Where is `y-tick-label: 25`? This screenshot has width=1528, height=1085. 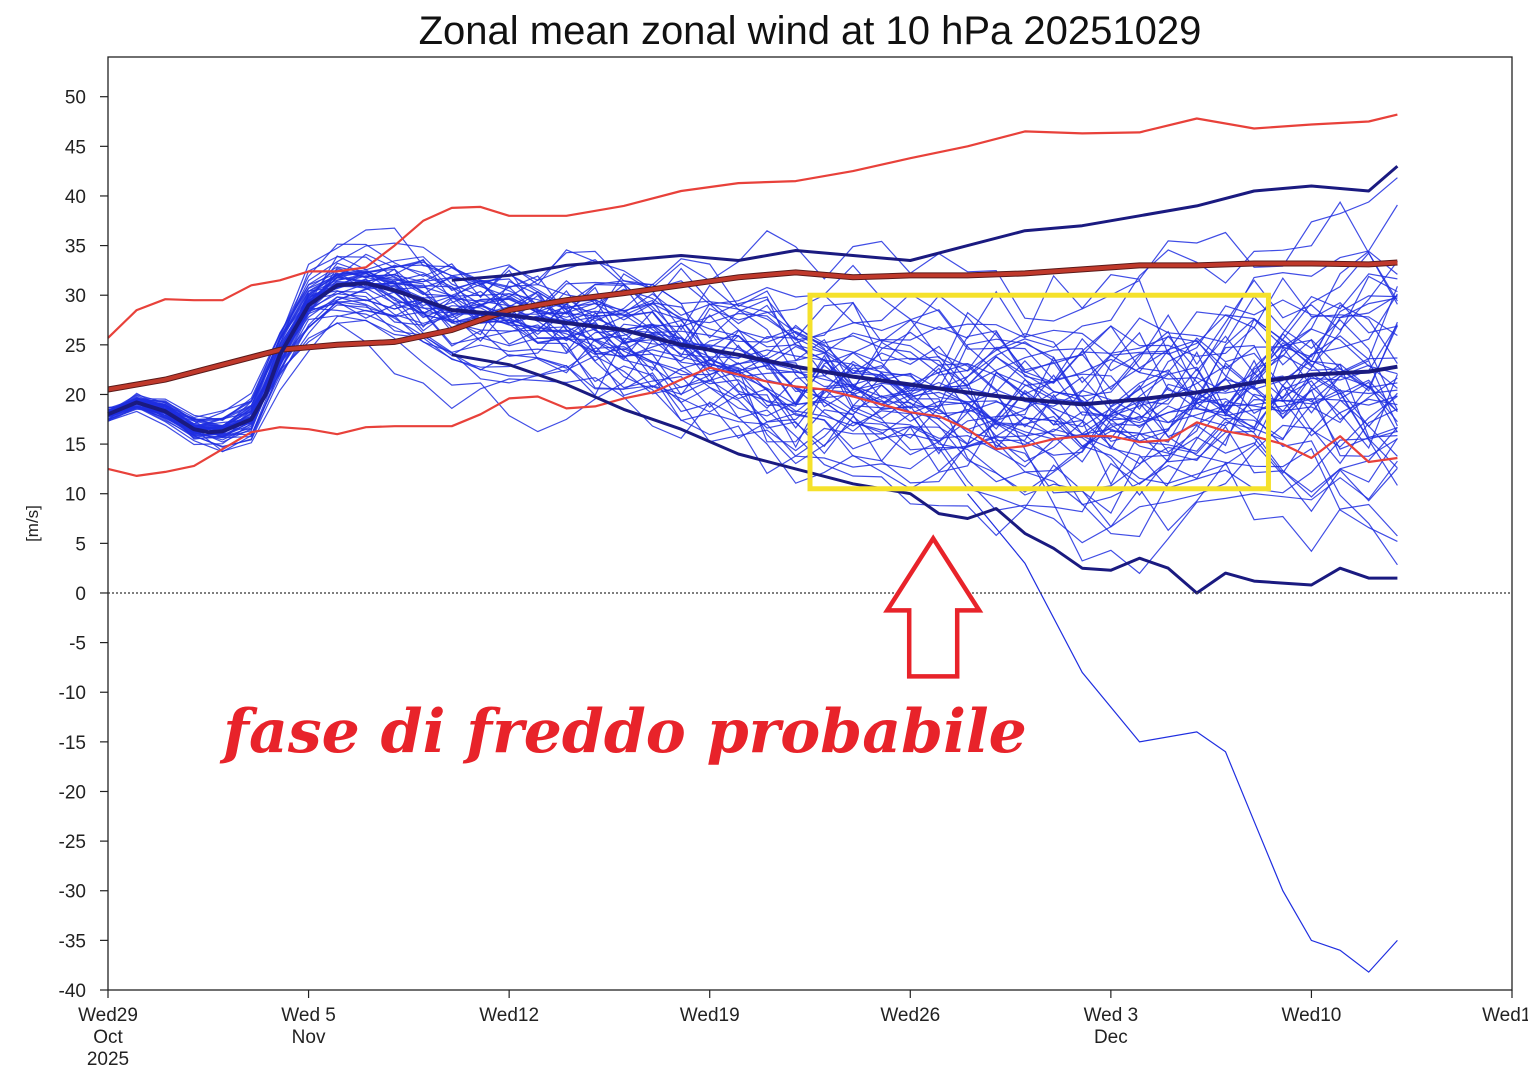 y-tick-label: 25 is located at coordinates (75, 346).